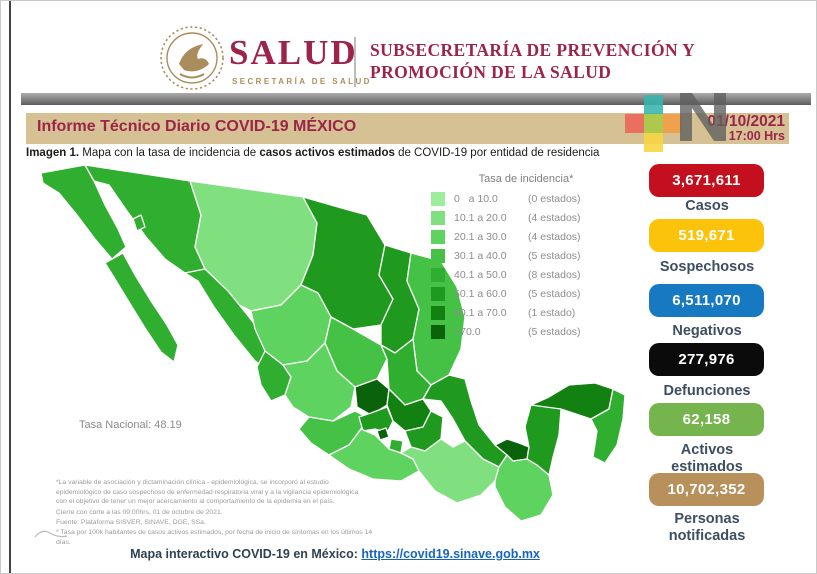 Image resolution: width=817 pixels, height=574 pixels. I want to click on stat-label-defunciones: Defunciones, so click(707, 391).